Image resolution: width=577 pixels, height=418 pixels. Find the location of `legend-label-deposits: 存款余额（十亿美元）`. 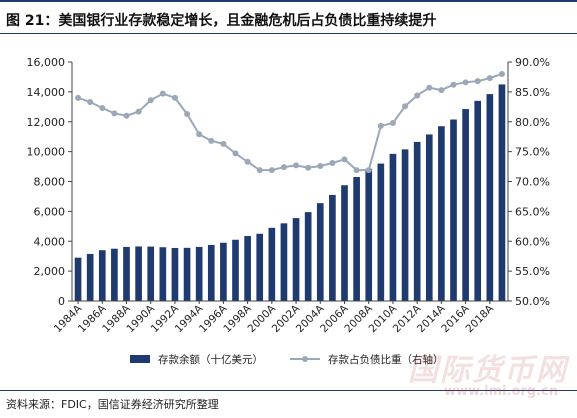

legend-label-deposits: 存款余额（十亿美元） is located at coordinates (210, 359).